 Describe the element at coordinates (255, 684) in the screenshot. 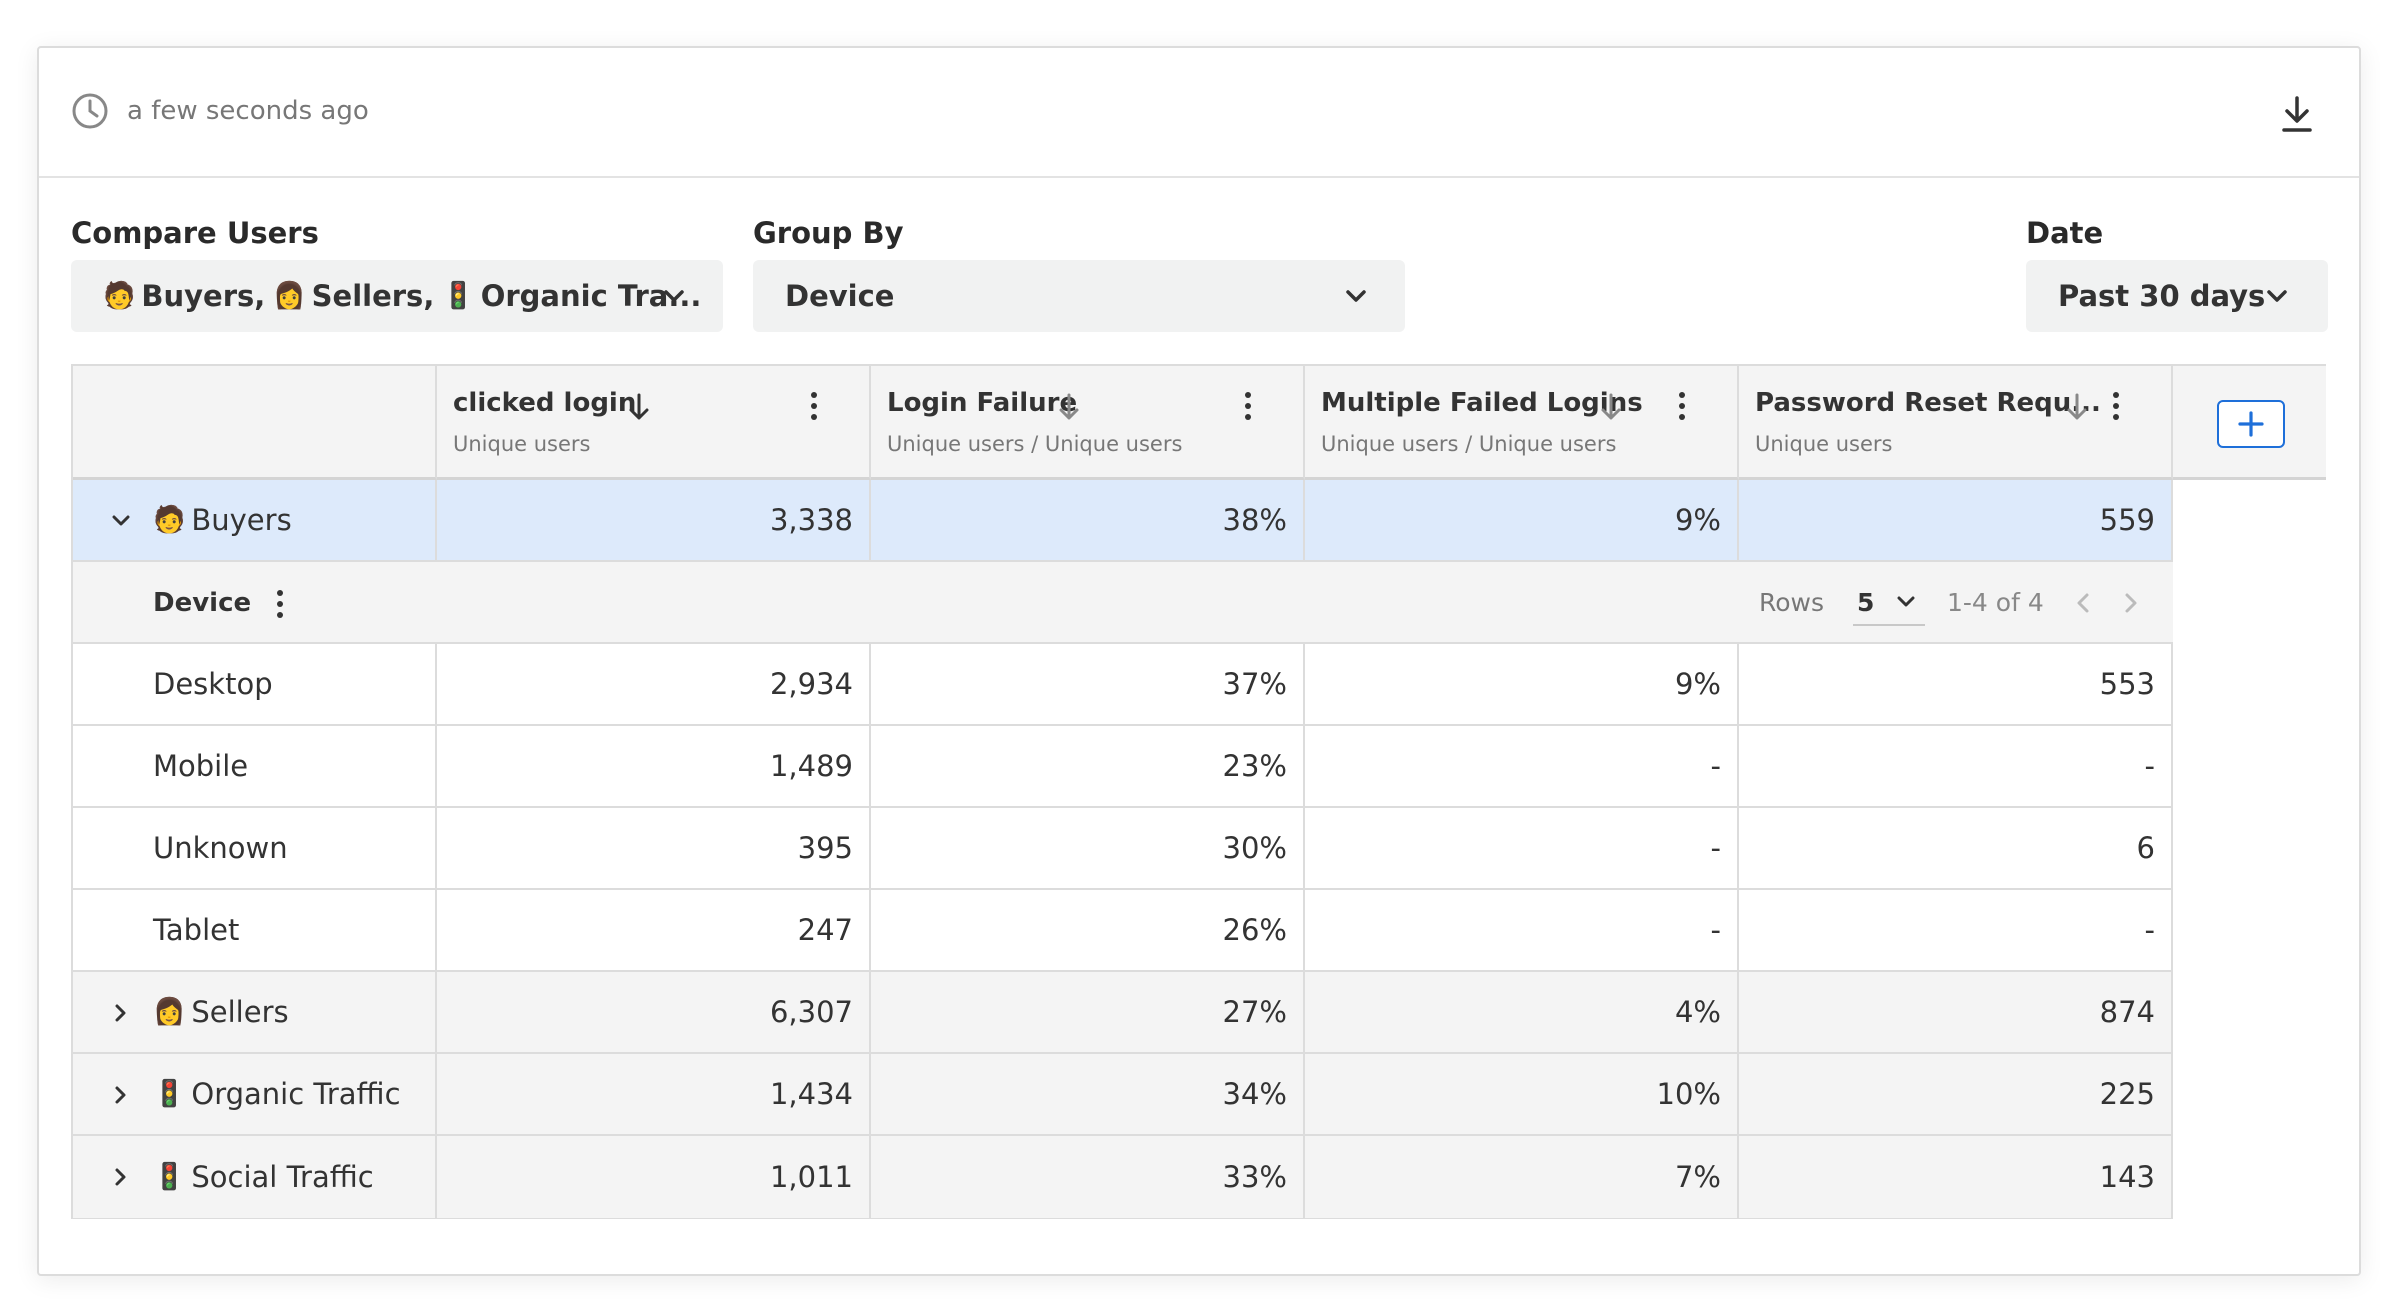

I see `row-name: Desktop` at that location.